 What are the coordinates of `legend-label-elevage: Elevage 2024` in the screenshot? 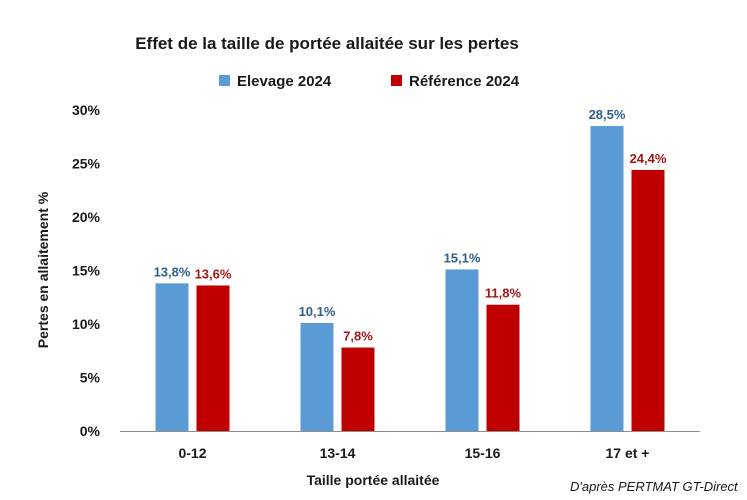 It's located at (284, 81).